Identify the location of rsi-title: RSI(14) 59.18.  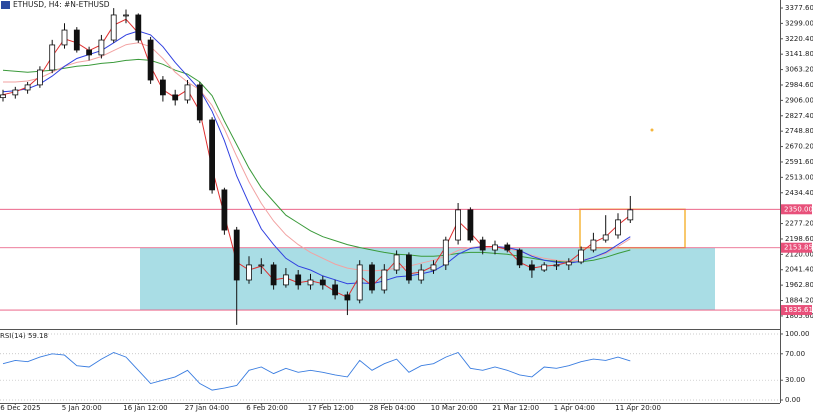
(24, 336).